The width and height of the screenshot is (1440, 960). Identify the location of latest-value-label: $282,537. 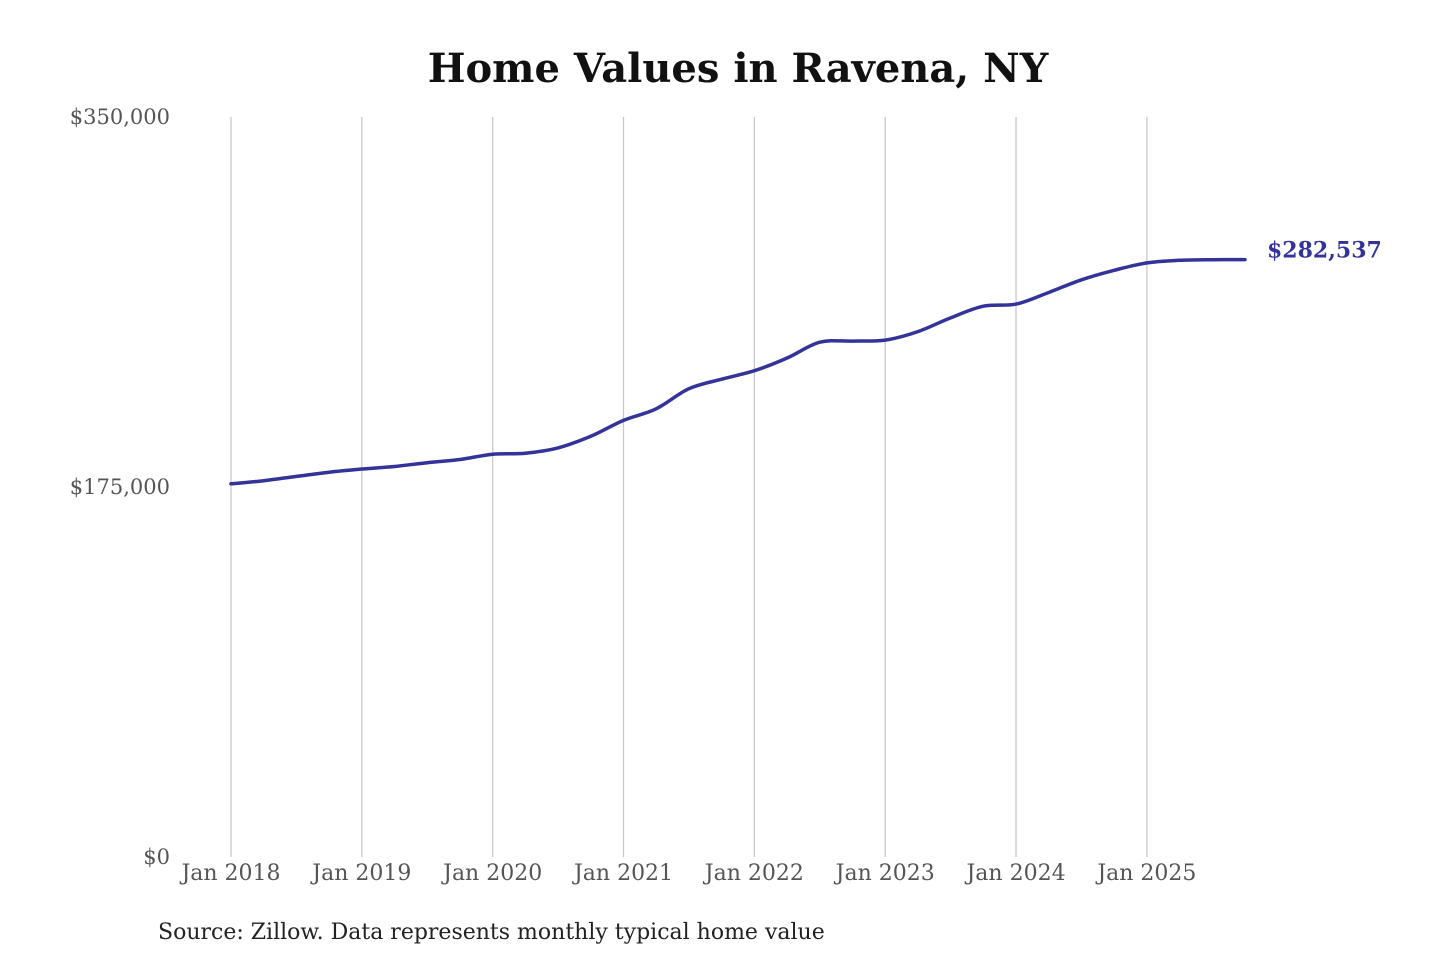
(1324, 251).